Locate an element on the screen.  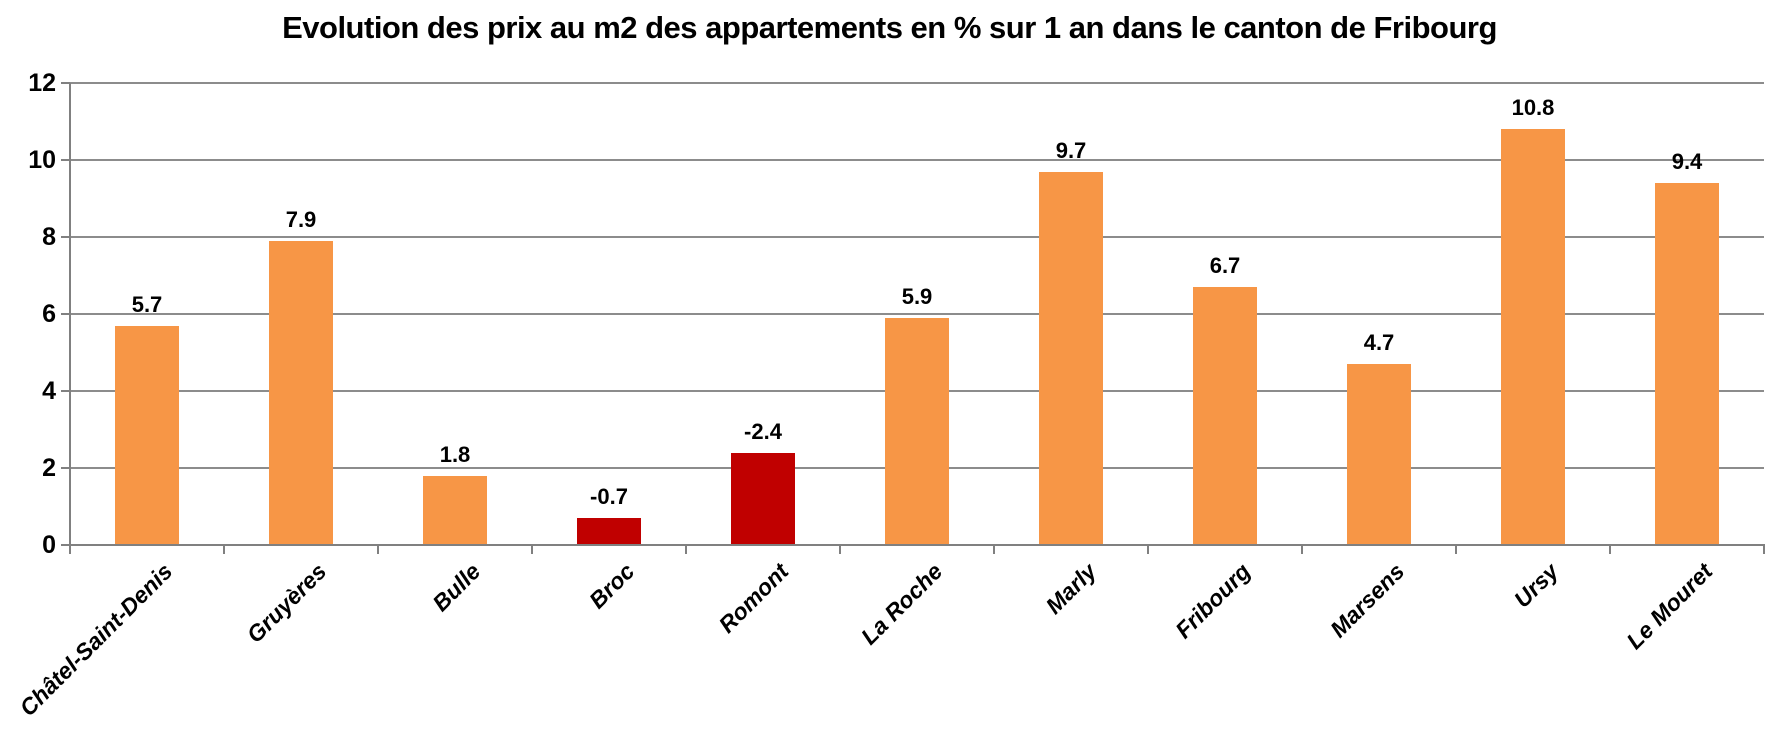
bar-value-label: 10.8 is located at coordinates (1533, 108).